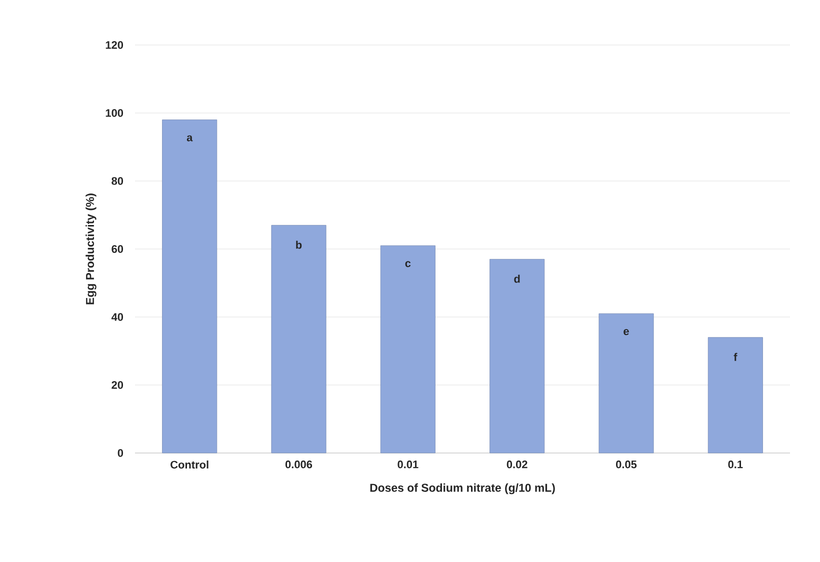 The height and width of the screenshot is (562, 820). What do you see at coordinates (517, 464) in the screenshot?
I see `x-tick-label: 0.02` at bounding box center [517, 464].